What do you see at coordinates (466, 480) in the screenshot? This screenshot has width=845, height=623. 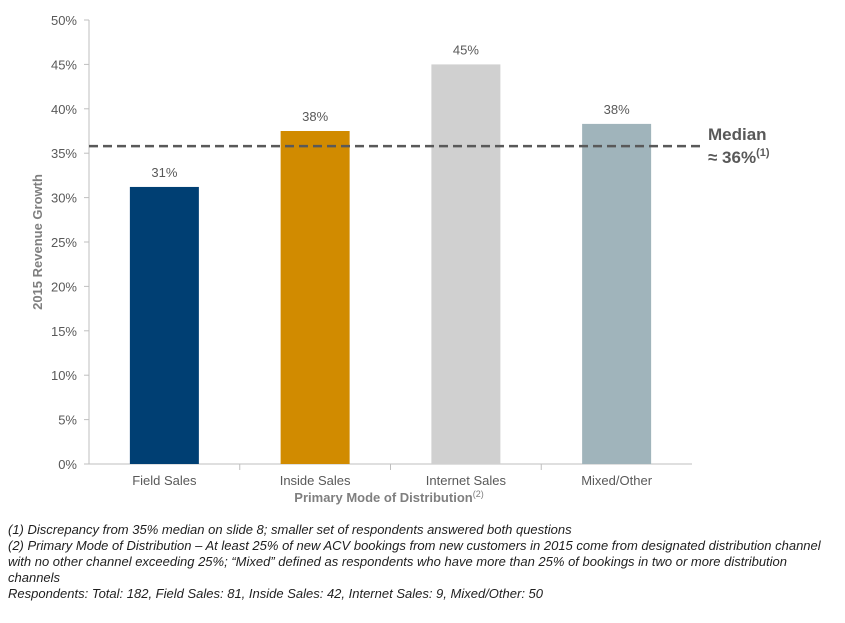 I see `category-label: Internet Sales` at bounding box center [466, 480].